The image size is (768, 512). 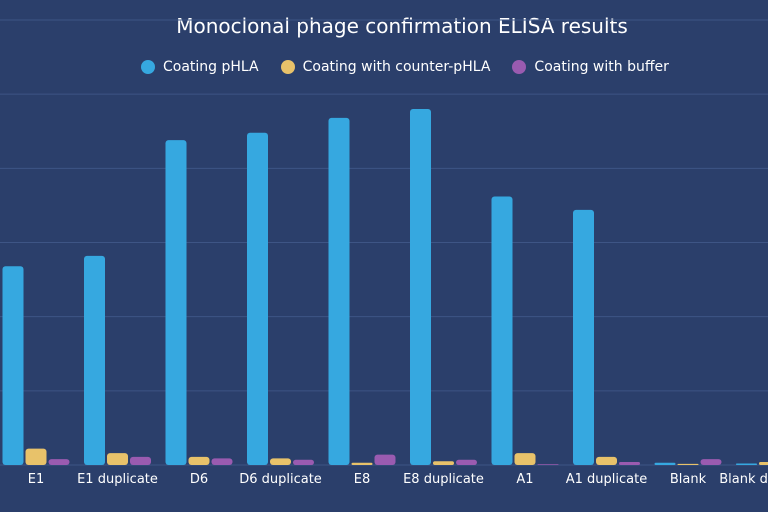 What do you see at coordinates (711, 462) in the screenshot?
I see `bar-3-blank` at bounding box center [711, 462].